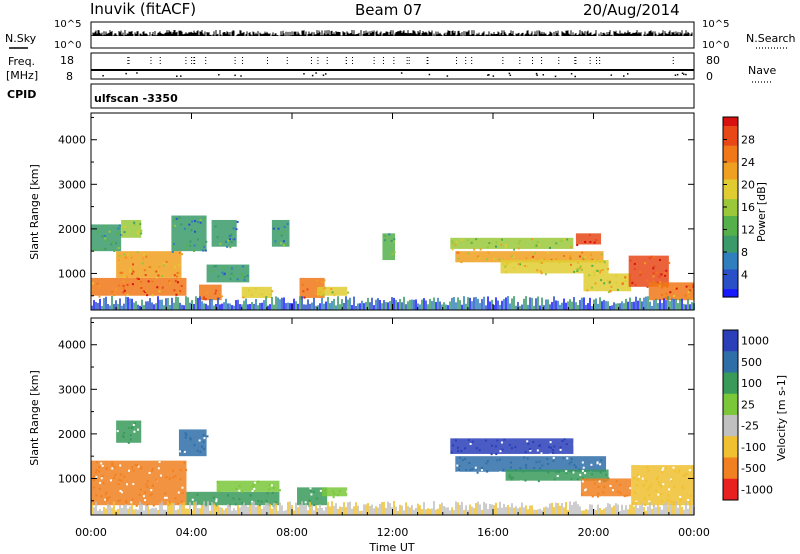 This screenshot has width=800, height=554. What do you see at coordinates (72, 273) in the screenshot?
I see `ytick-label: 1000` at bounding box center [72, 273].